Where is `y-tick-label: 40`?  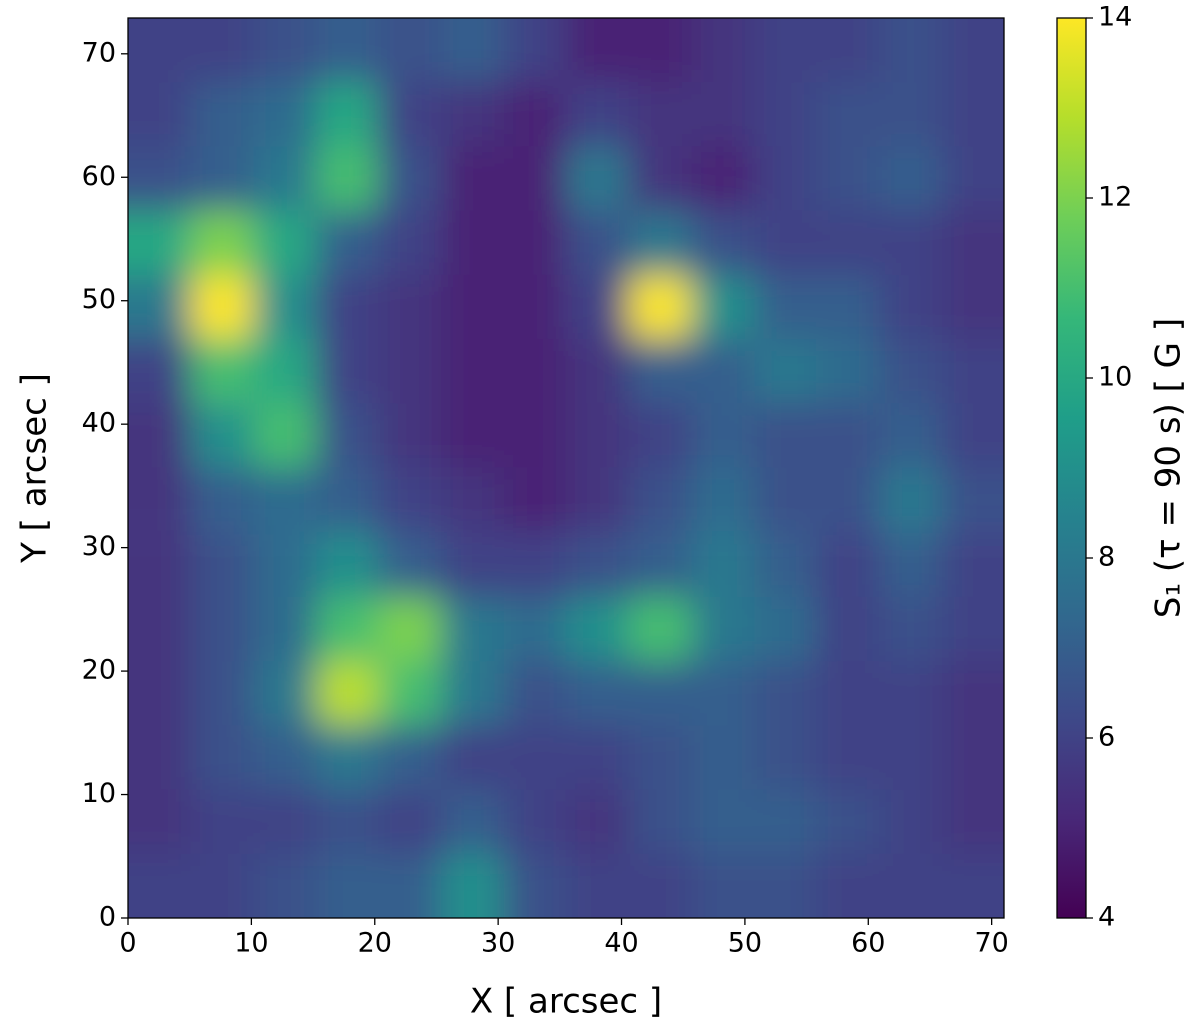
y-tick-label: 40 is located at coordinates (99, 423).